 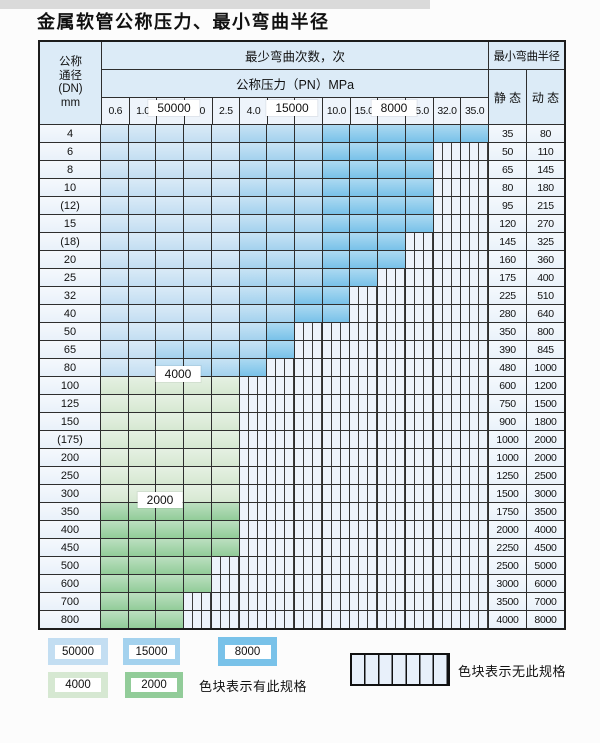 I want to click on dynamic-radius-value: 3000, so click(x=545, y=493).